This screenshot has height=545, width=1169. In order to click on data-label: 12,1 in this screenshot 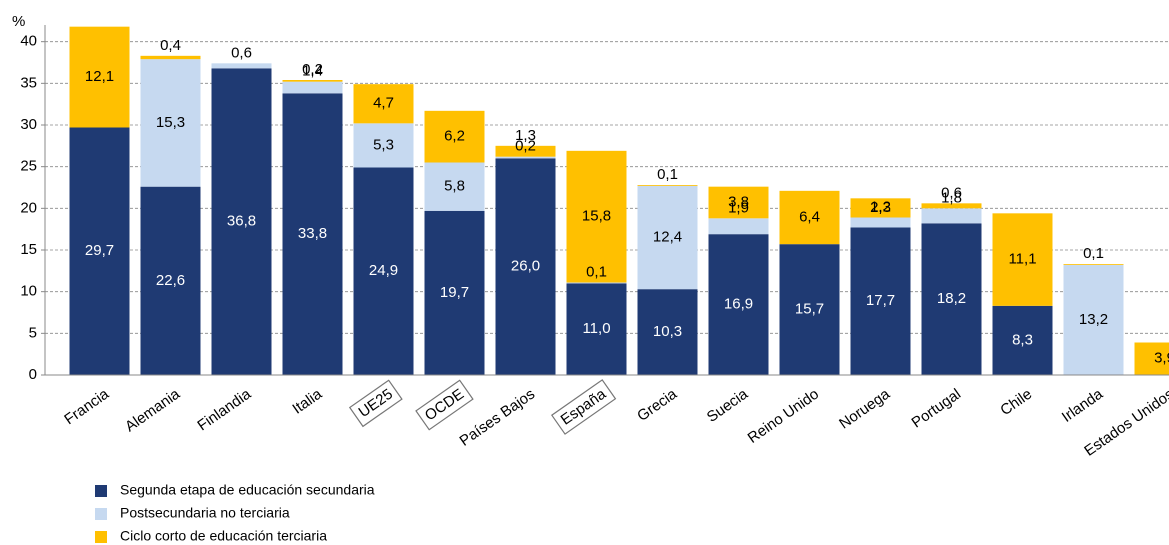, I will do `click(99, 76)`.